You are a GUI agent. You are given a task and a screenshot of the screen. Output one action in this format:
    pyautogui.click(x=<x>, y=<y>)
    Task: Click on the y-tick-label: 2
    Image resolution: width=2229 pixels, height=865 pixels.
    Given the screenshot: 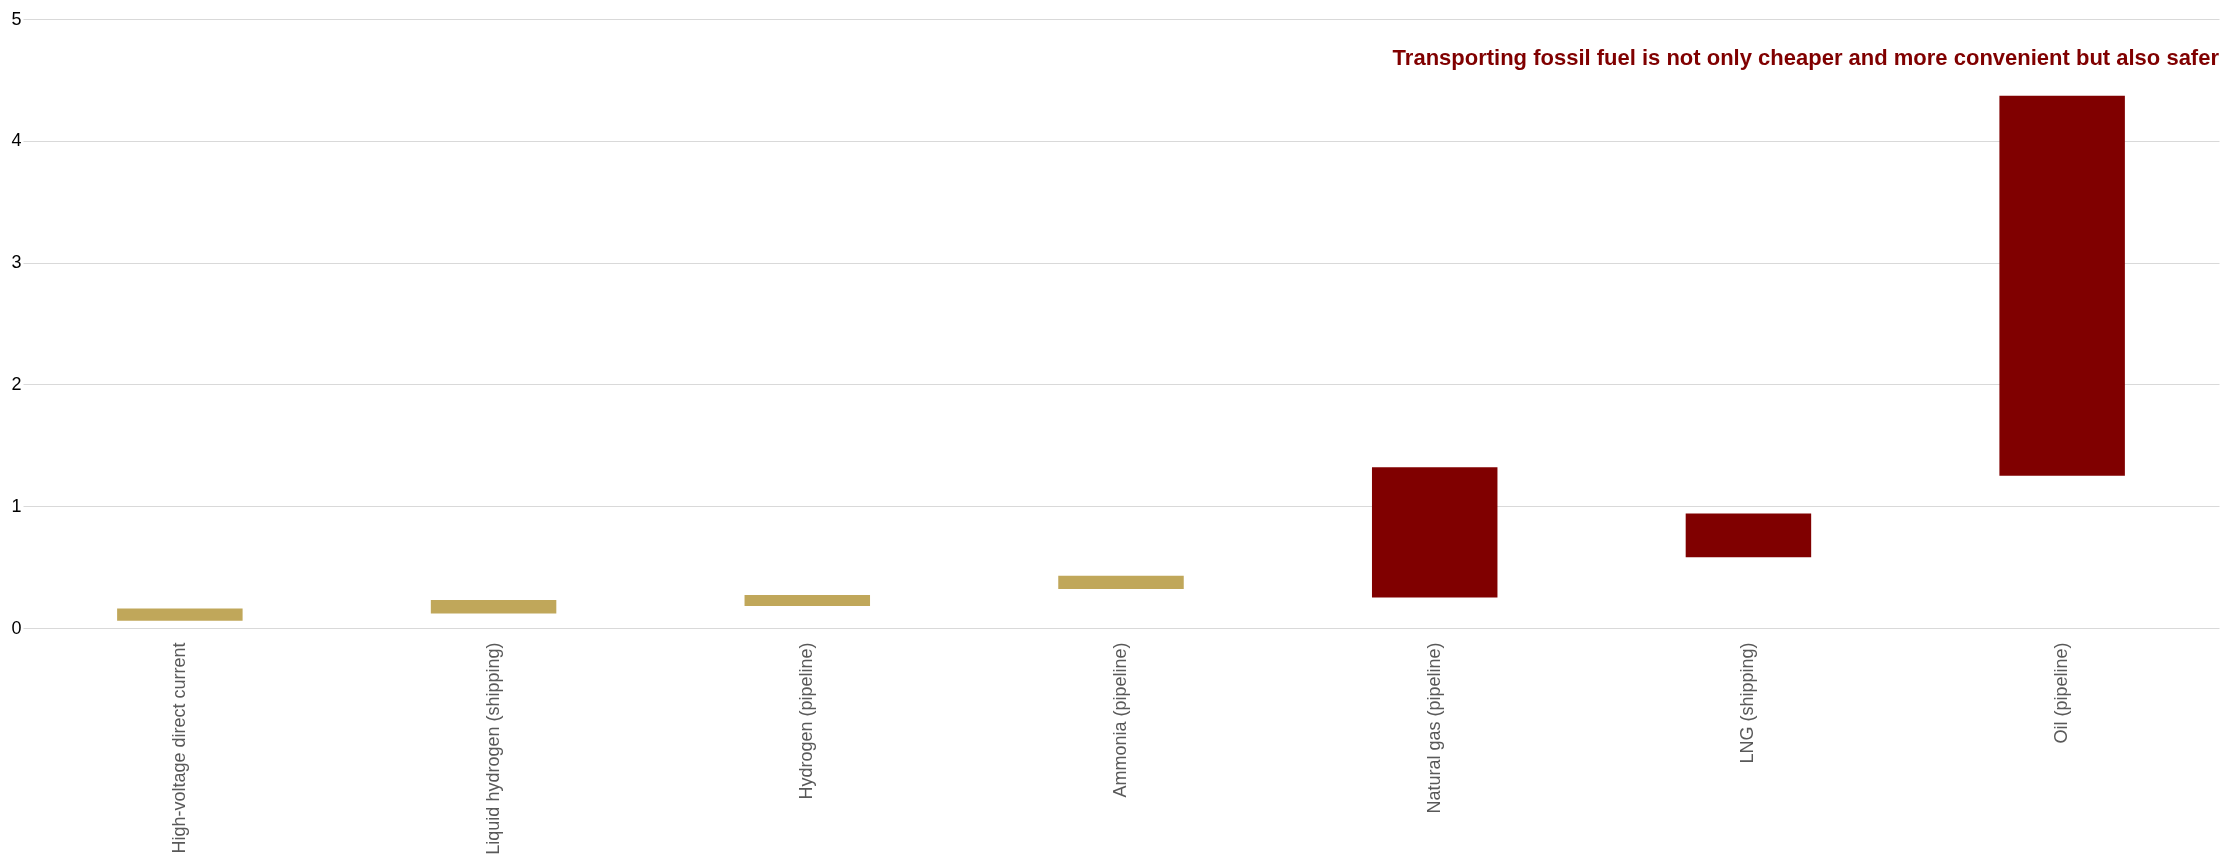 What is the action you would take?
    pyautogui.click(x=16, y=383)
    